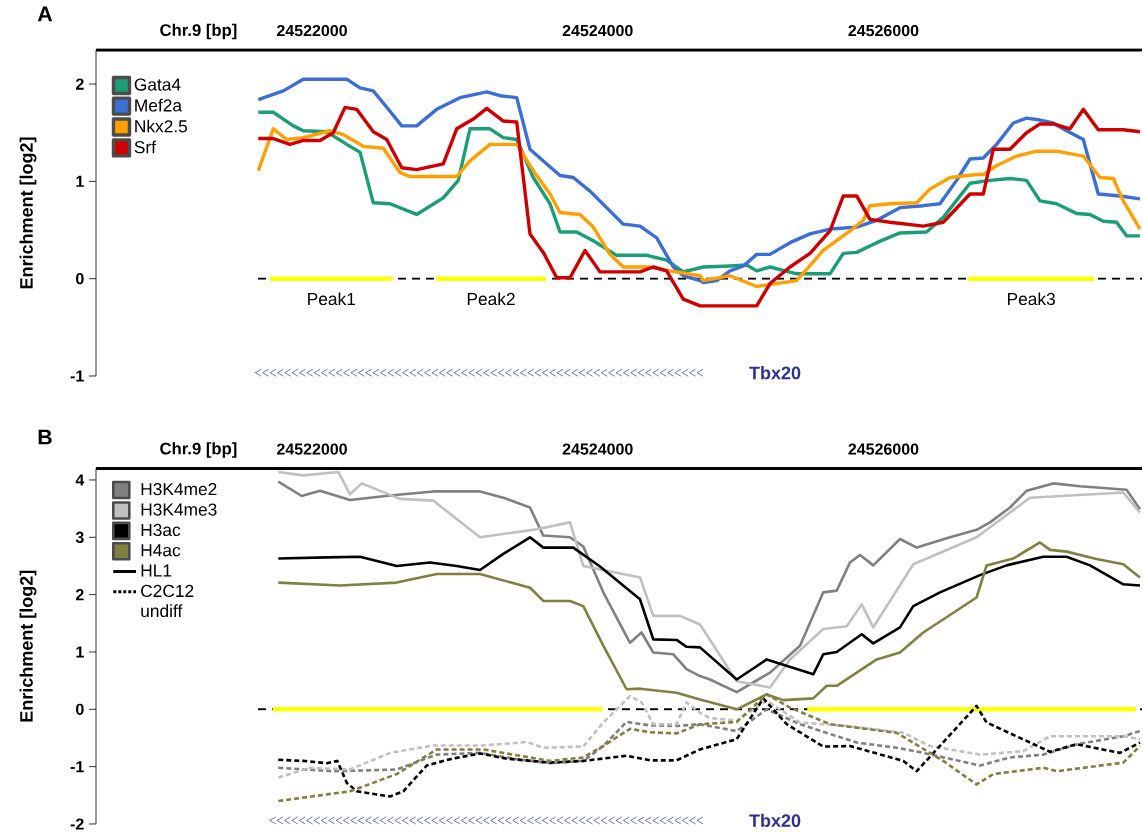 The height and width of the screenshot is (832, 1143). What do you see at coordinates (161, 530) in the screenshot?
I see `legend-label: H3ac` at bounding box center [161, 530].